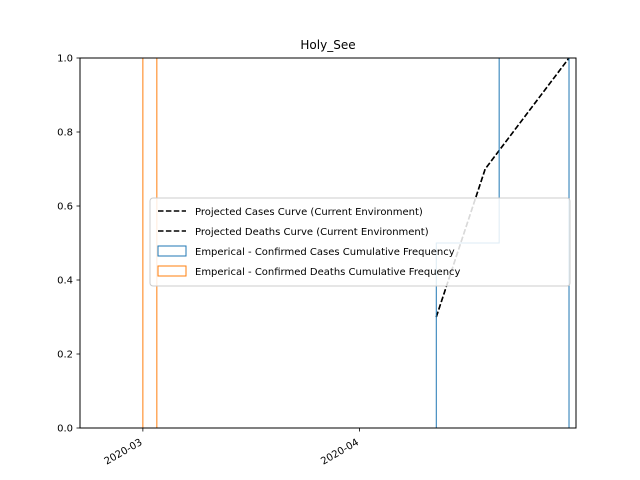 This screenshot has height=480, width=640. I want to click on y-tick-label: 0.4, so click(65, 281).